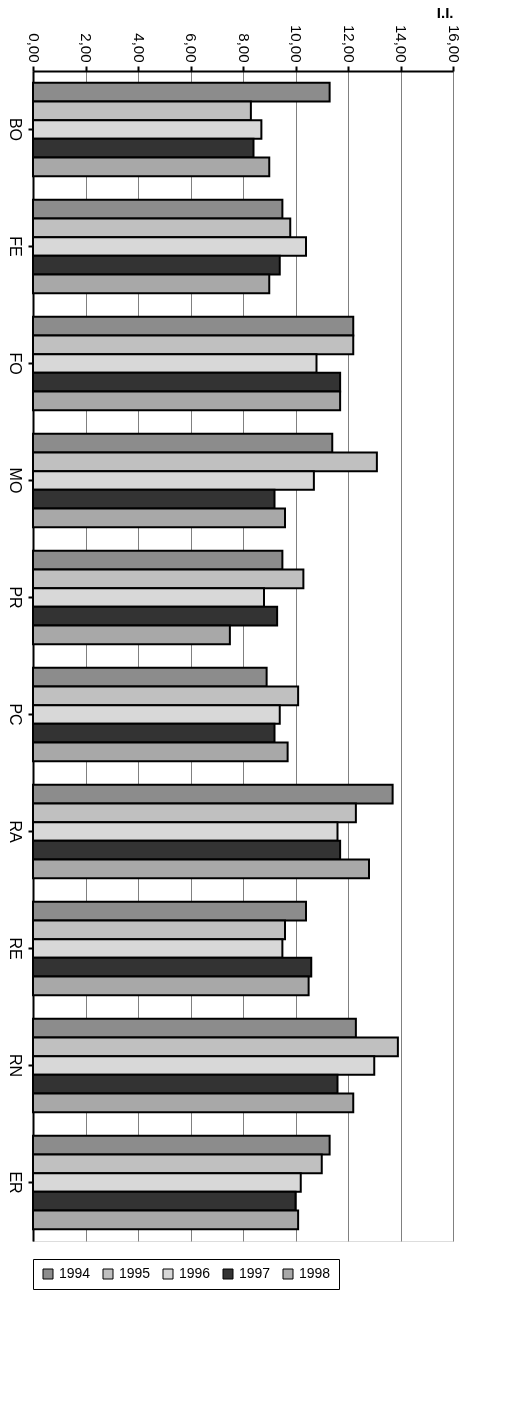  What do you see at coordinates (191, 48) in the screenshot?
I see `x-tick-label: 6,00` at bounding box center [191, 48].